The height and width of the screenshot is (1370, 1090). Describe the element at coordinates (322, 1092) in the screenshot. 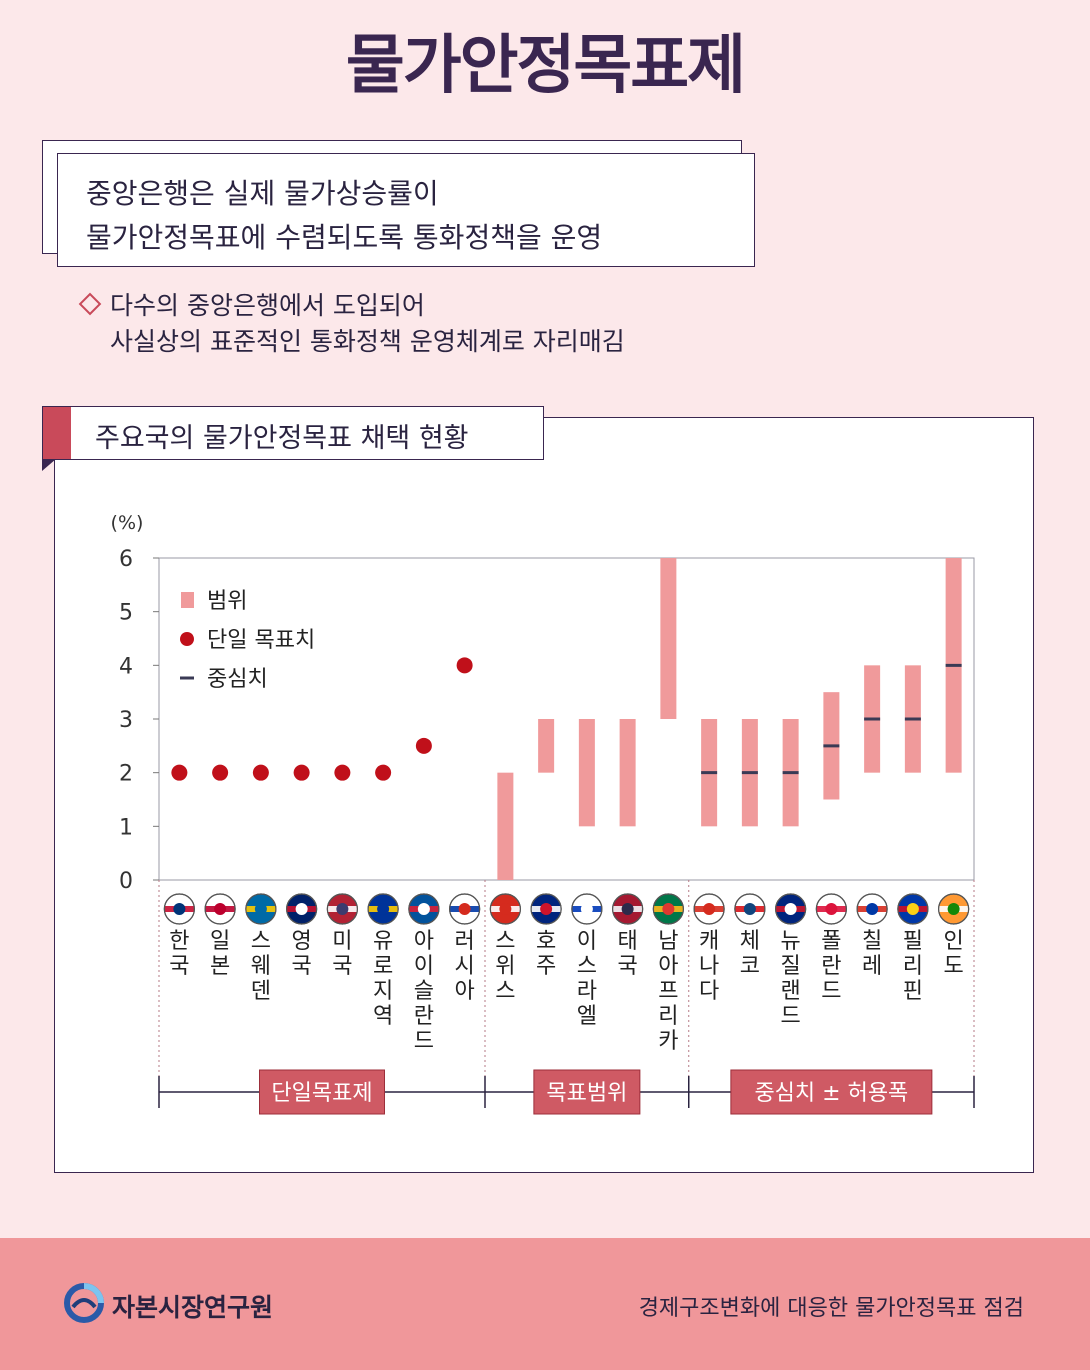

I see `group-label-box` at that location.